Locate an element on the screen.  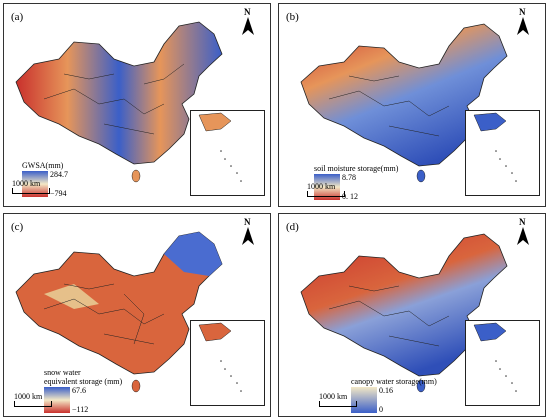
china-map-snow-water is located at coordinates (119, 312).